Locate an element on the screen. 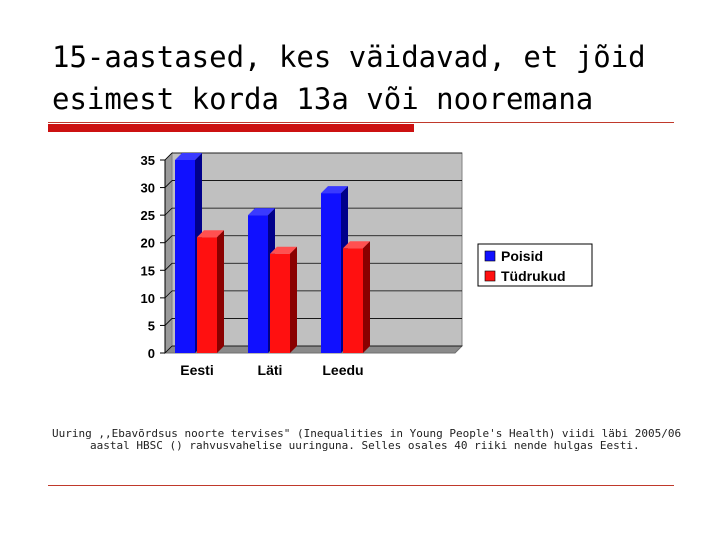 This screenshot has width=720, height=540. x-axis-labels: Eesti Läti Leedu is located at coordinates (271, 370).